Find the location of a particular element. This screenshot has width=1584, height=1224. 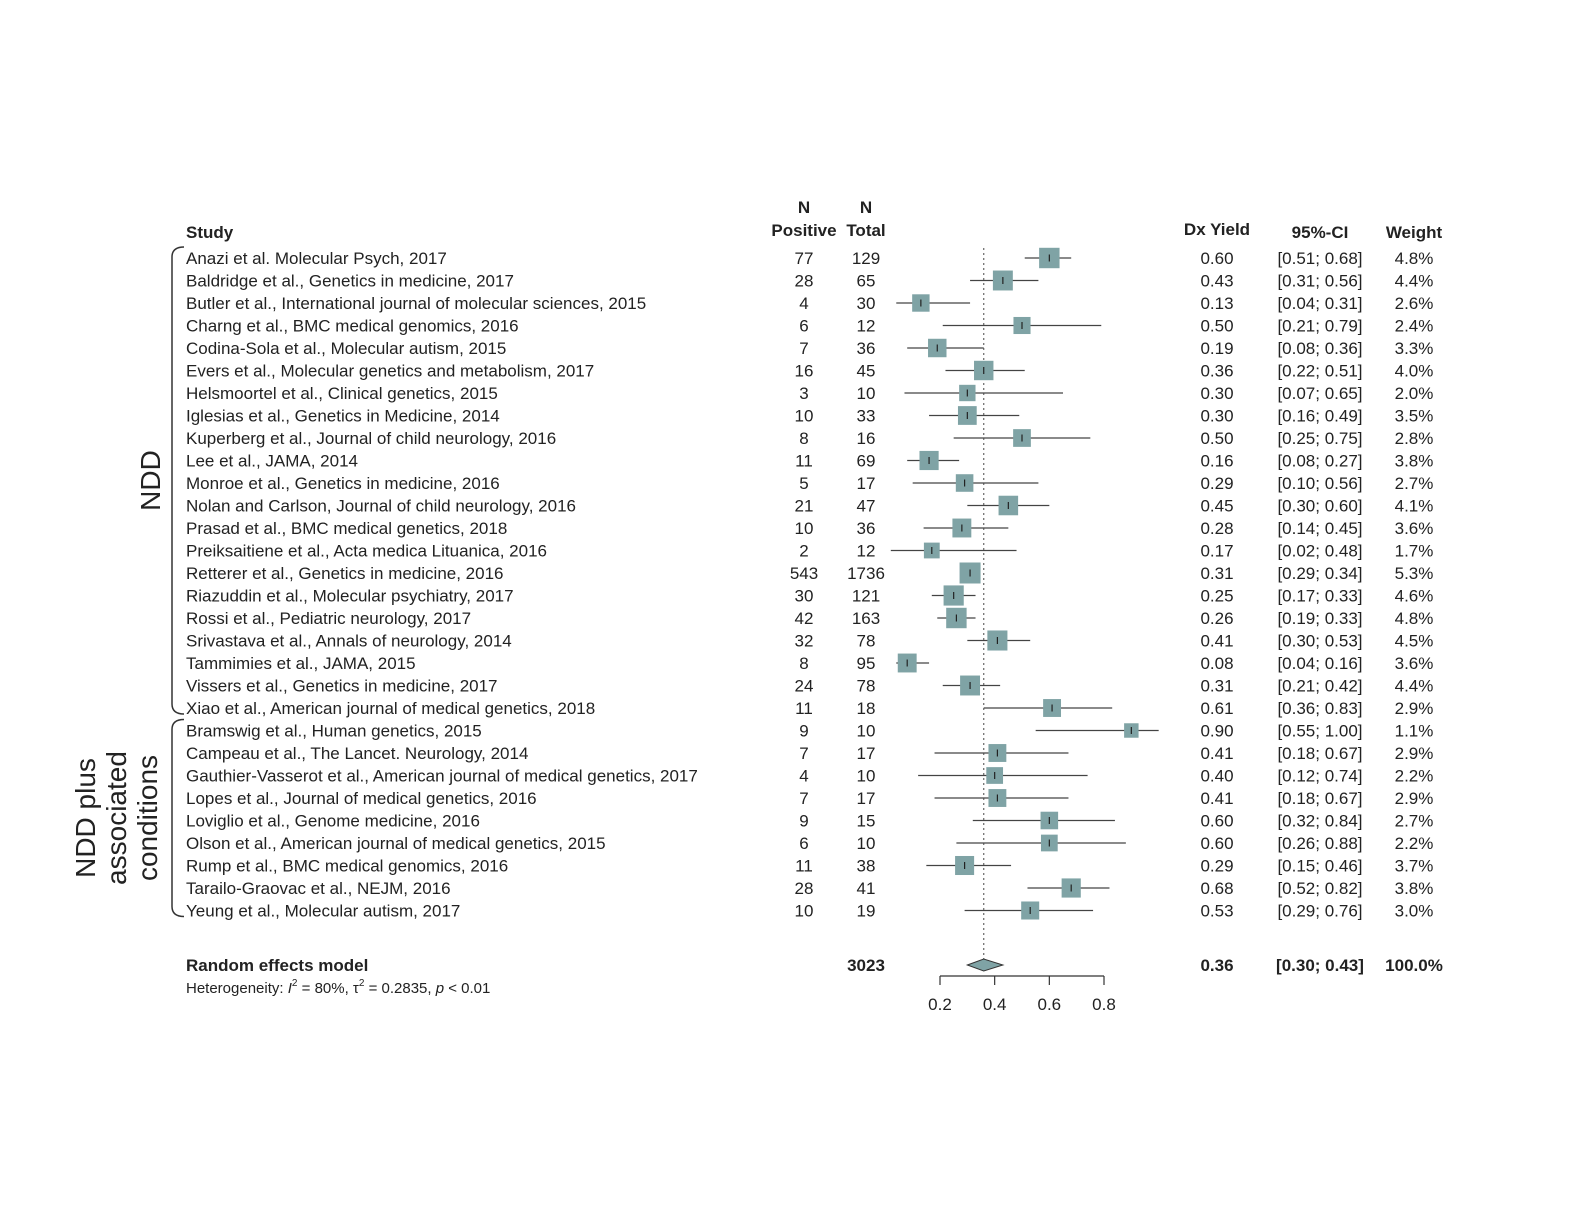

x-tick-label: 0.2 is located at coordinates (940, 1004).